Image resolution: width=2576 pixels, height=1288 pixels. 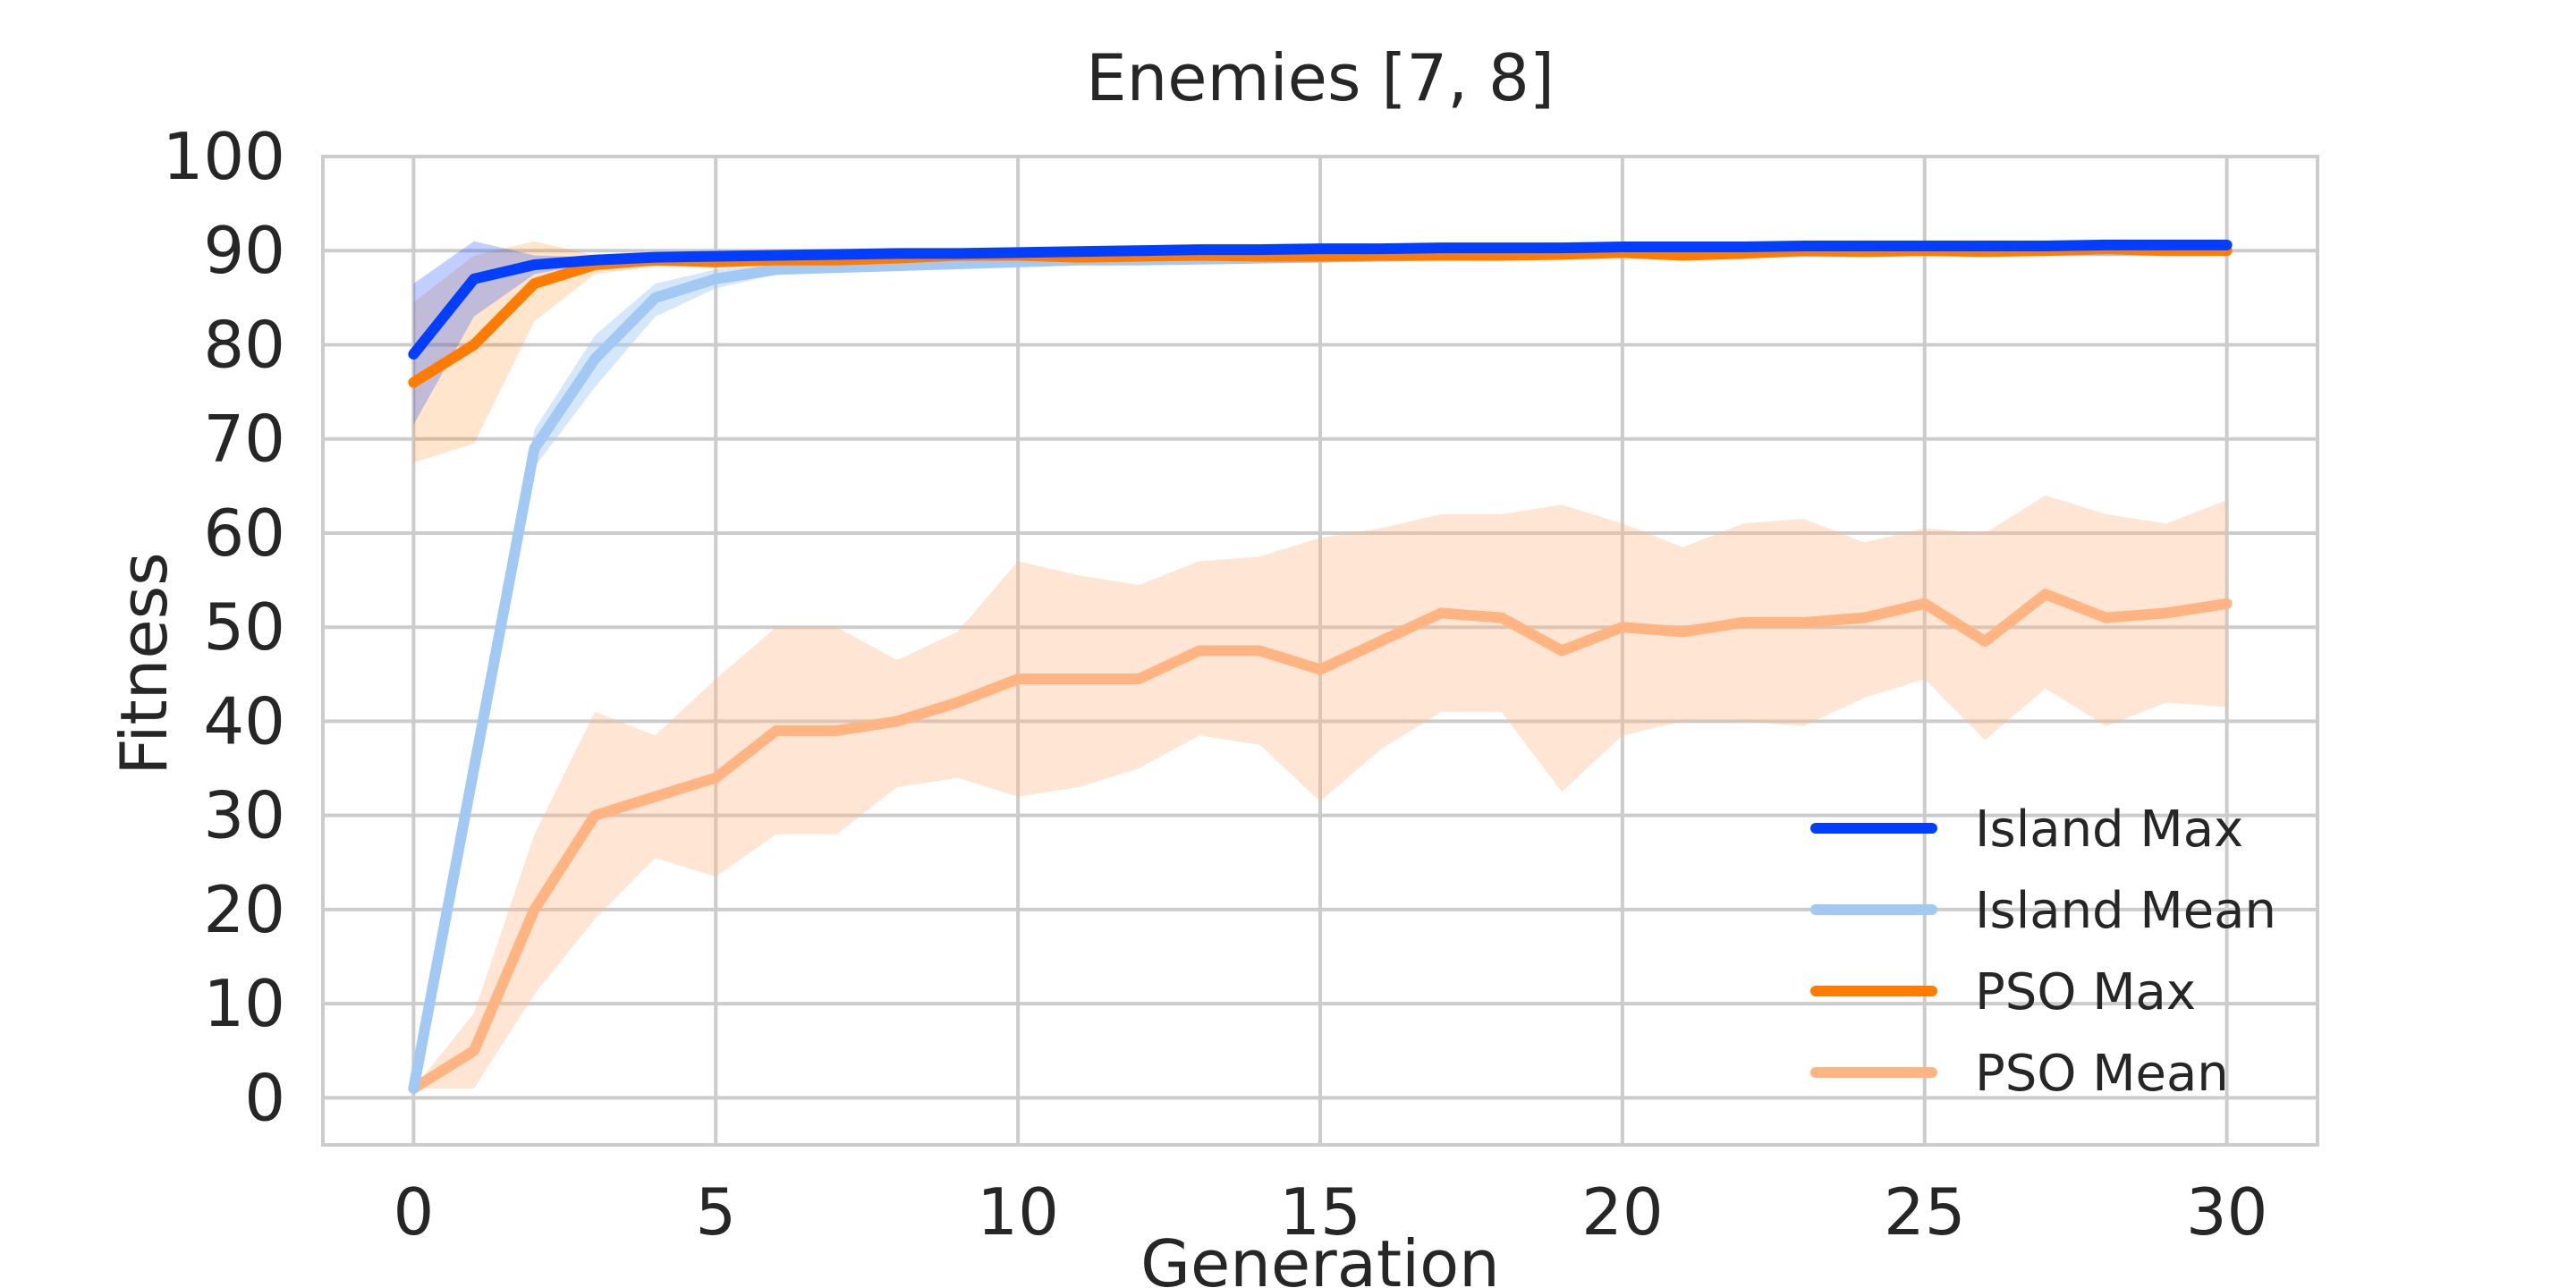 I want to click on legend: Island Max Island Mean PSO Max PSO Mean, so click(x=2043, y=952).